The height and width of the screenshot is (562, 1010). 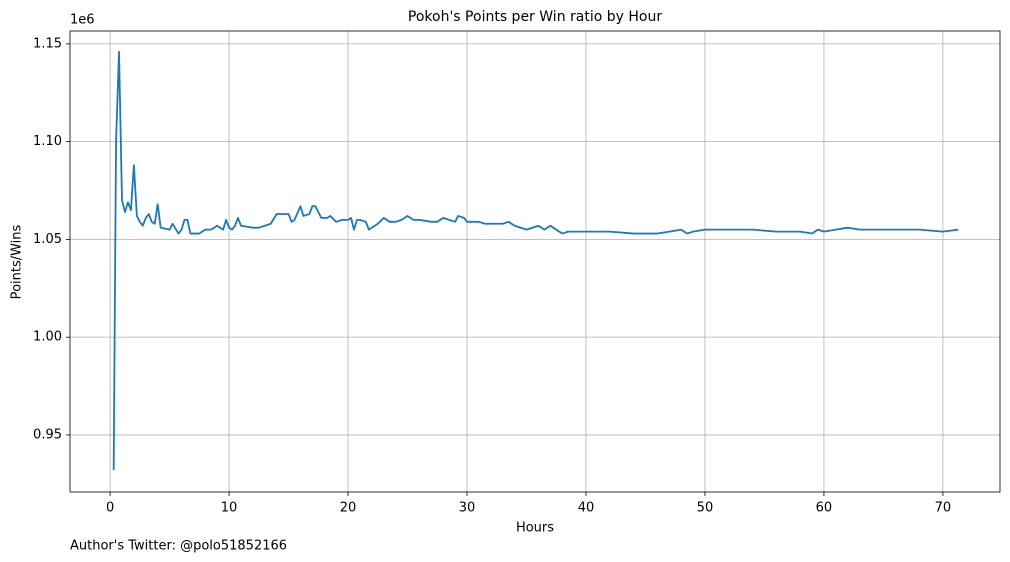 I want to click on footnote: Author's Twitter: @polo51852166, so click(x=178, y=546).